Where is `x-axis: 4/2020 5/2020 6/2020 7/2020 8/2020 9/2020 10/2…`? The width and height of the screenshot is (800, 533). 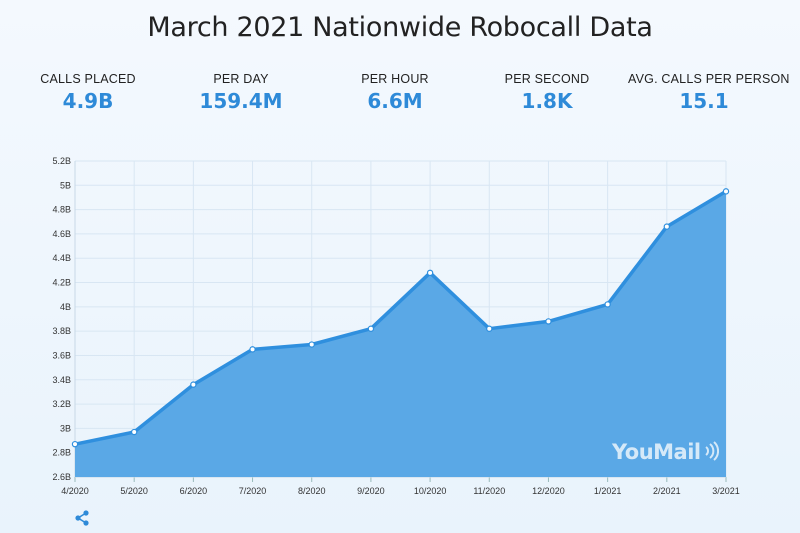
x-axis: 4/2020 5/2020 6/2020 7/2020 8/2020 9/2020 10/2… is located at coordinates (400, 486).